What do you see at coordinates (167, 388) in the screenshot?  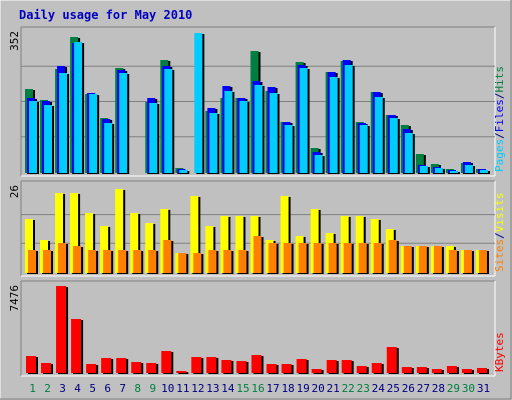 I see `x-tick-label: 10` at bounding box center [167, 388].